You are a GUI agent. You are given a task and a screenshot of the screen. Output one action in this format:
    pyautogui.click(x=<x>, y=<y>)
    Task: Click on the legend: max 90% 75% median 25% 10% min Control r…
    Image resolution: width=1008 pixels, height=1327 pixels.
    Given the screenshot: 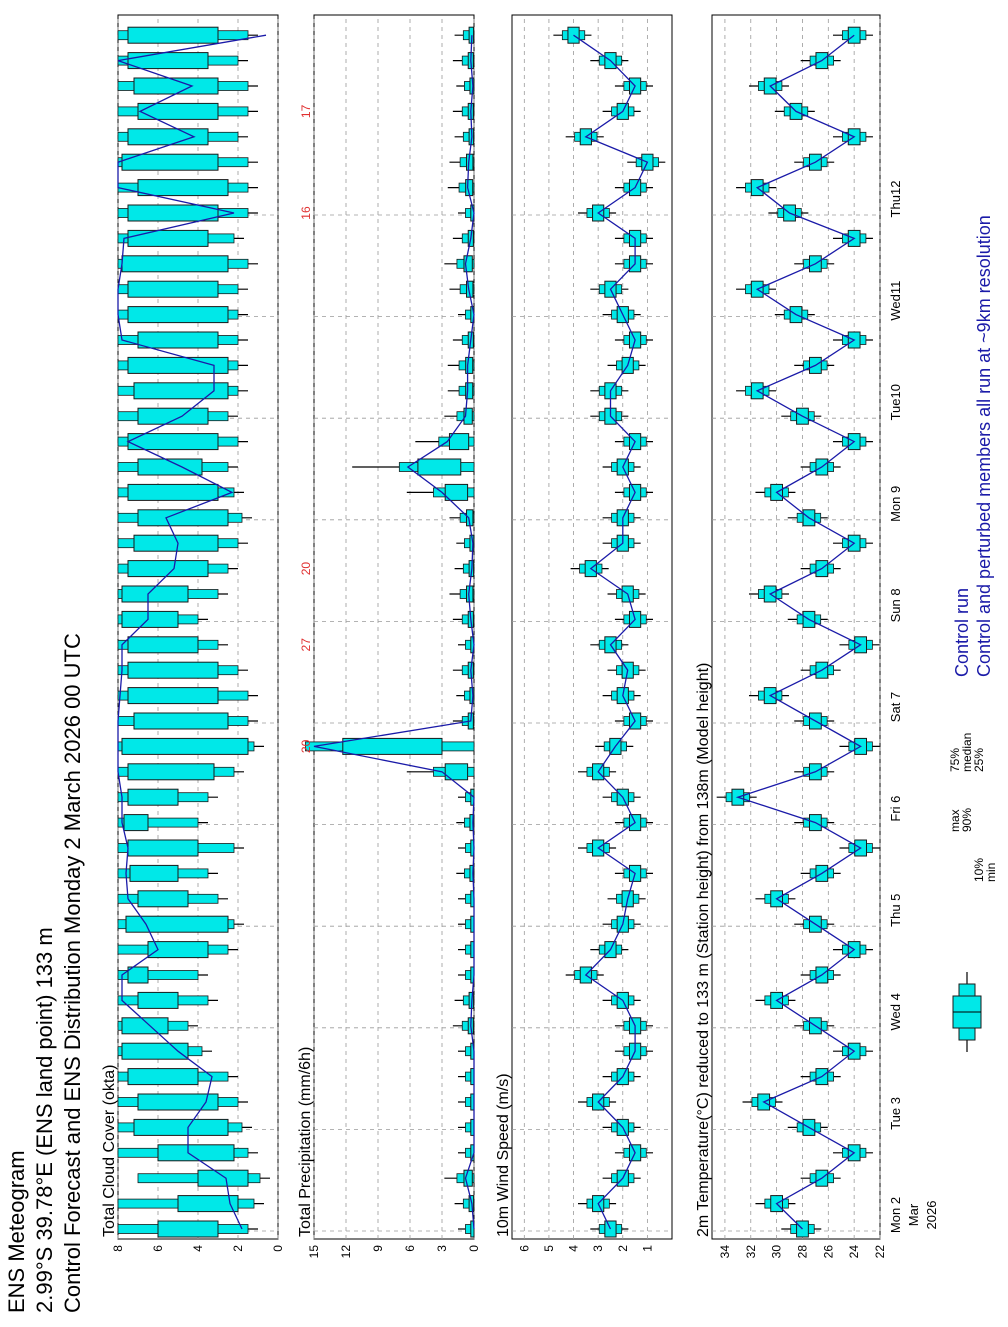 What is the action you would take?
    pyautogui.click(x=973, y=633)
    